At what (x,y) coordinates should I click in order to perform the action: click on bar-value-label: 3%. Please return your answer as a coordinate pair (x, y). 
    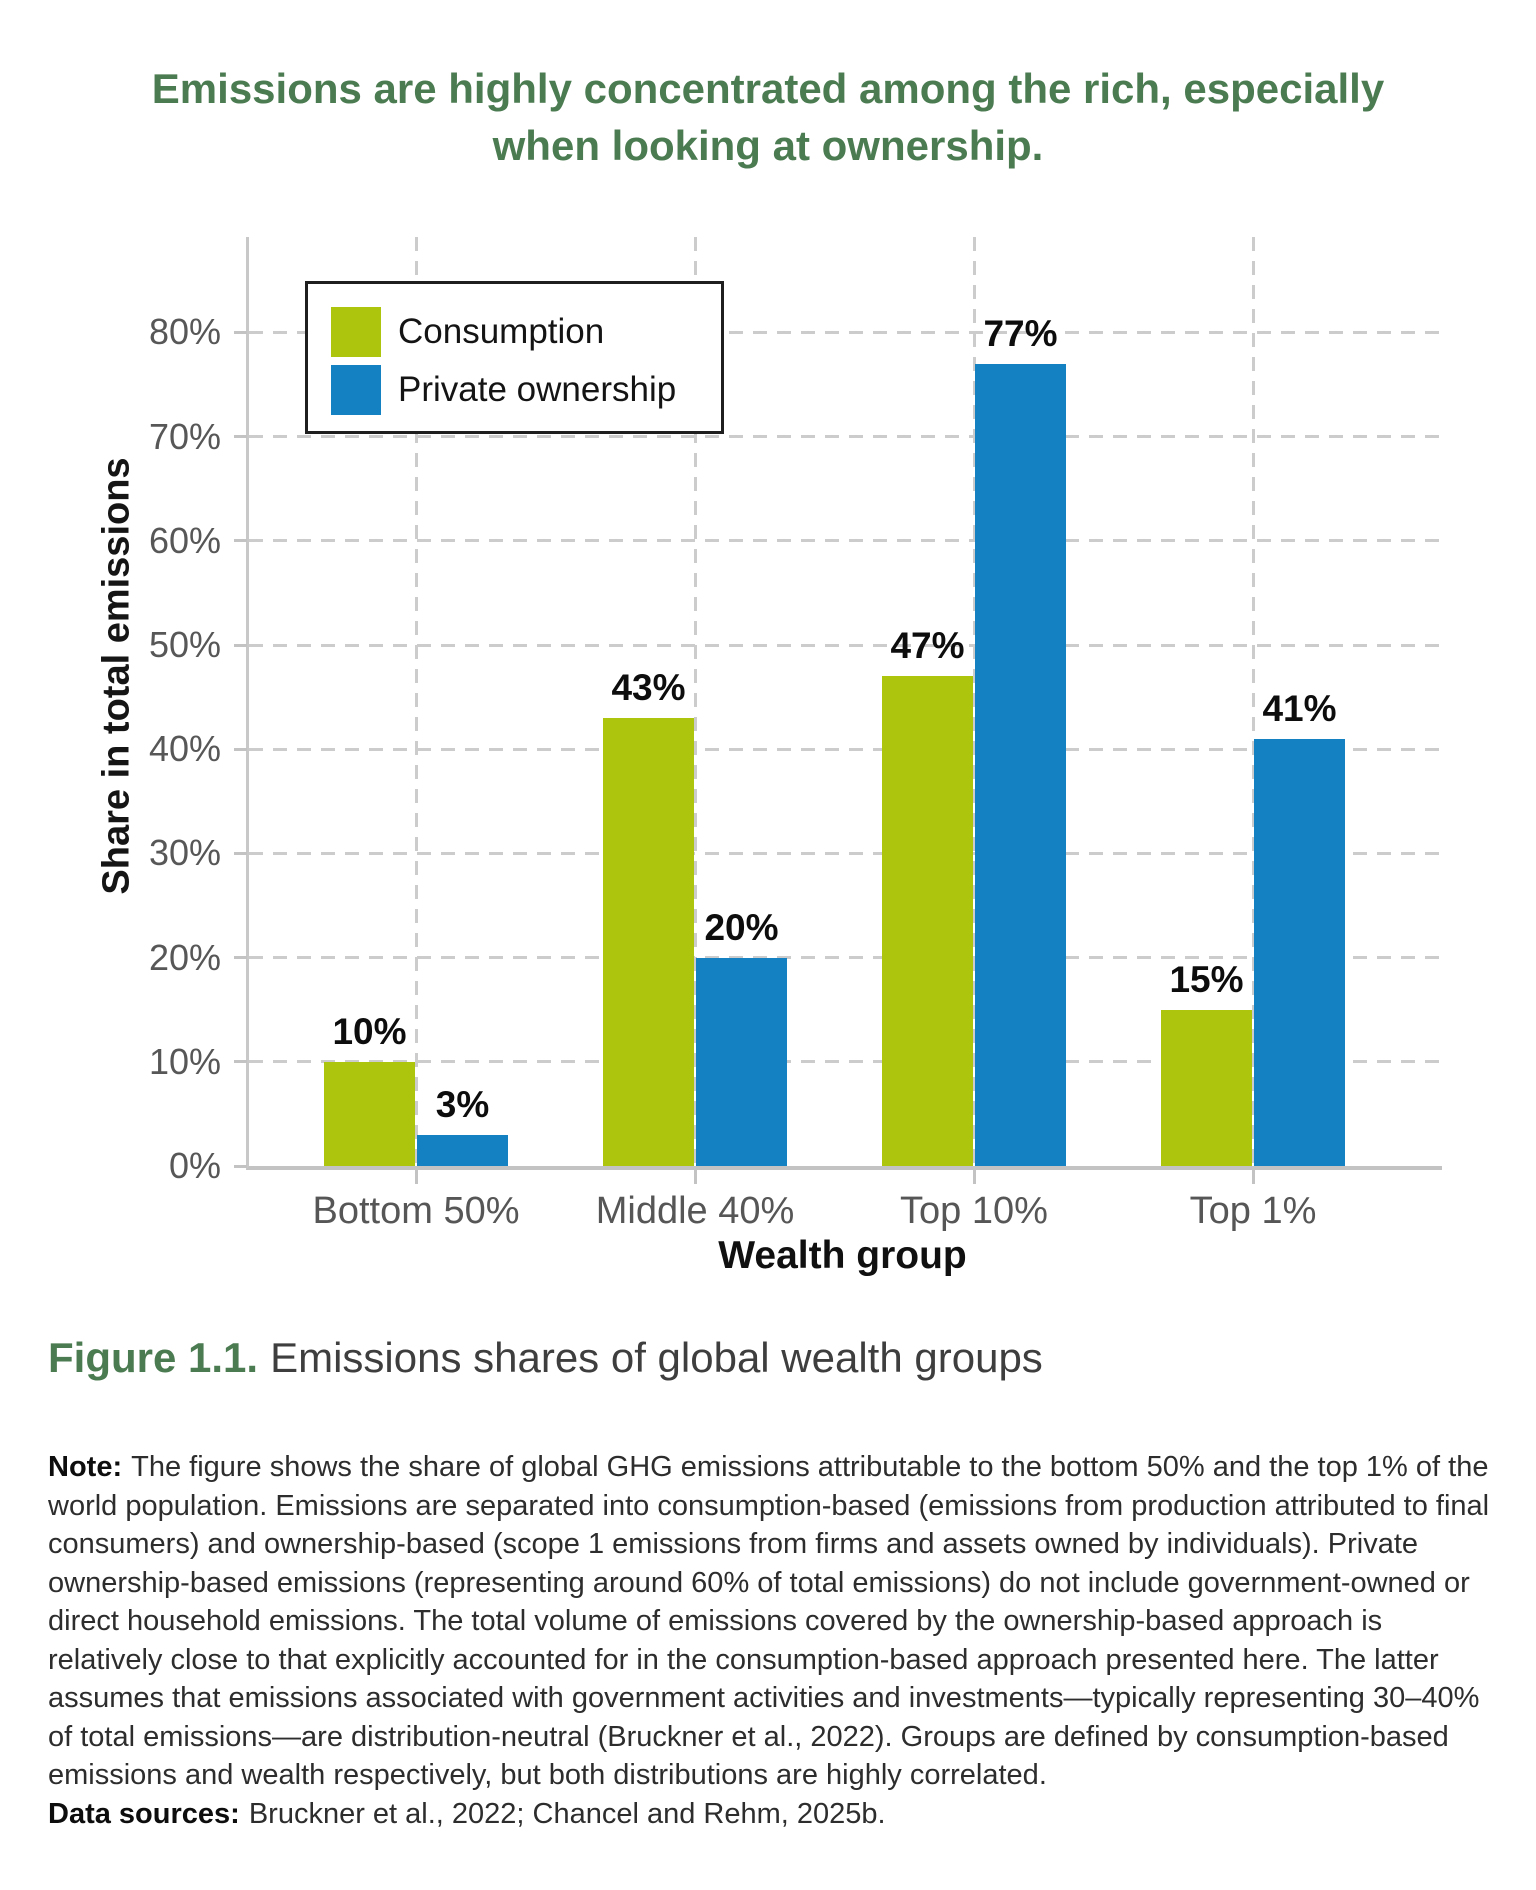
    Looking at the image, I should click on (462, 1104).